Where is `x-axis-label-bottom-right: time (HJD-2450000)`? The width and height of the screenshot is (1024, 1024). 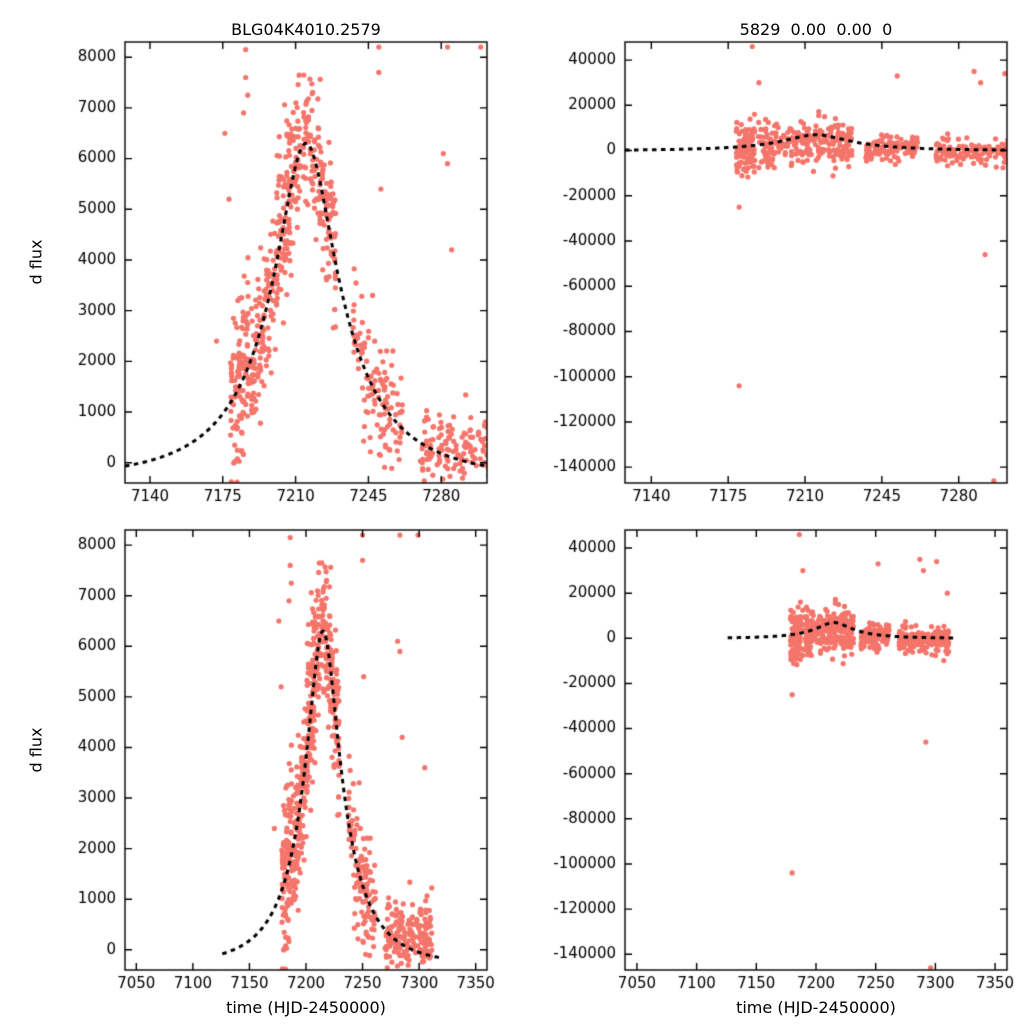 x-axis-label-bottom-right: time (HJD-2450000) is located at coordinates (816, 1007).